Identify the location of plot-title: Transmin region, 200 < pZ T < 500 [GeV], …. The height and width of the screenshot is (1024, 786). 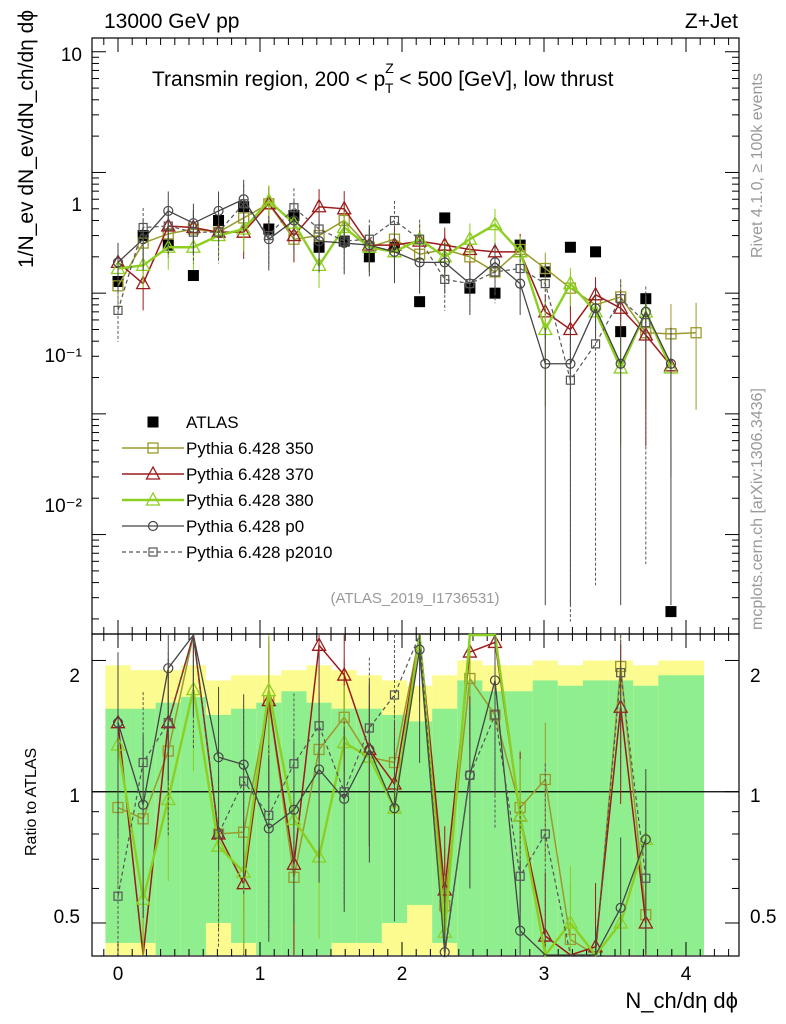
(383, 78).